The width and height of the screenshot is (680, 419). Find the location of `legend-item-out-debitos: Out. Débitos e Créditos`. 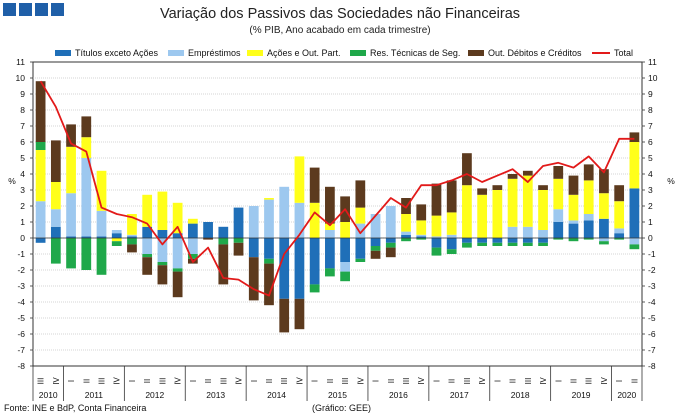

legend-item-out-debitos: Out. Débitos e Créditos is located at coordinates (525, 53).